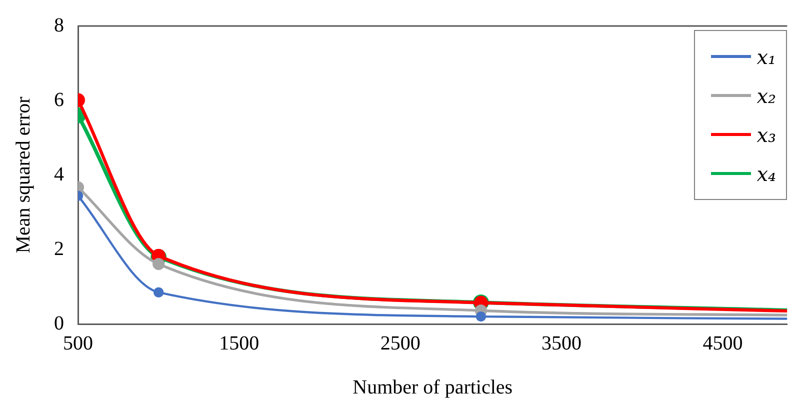 The width and height of the screenshot is (797, 404). I want to click on legend-label: x₃, so click(766, 134).